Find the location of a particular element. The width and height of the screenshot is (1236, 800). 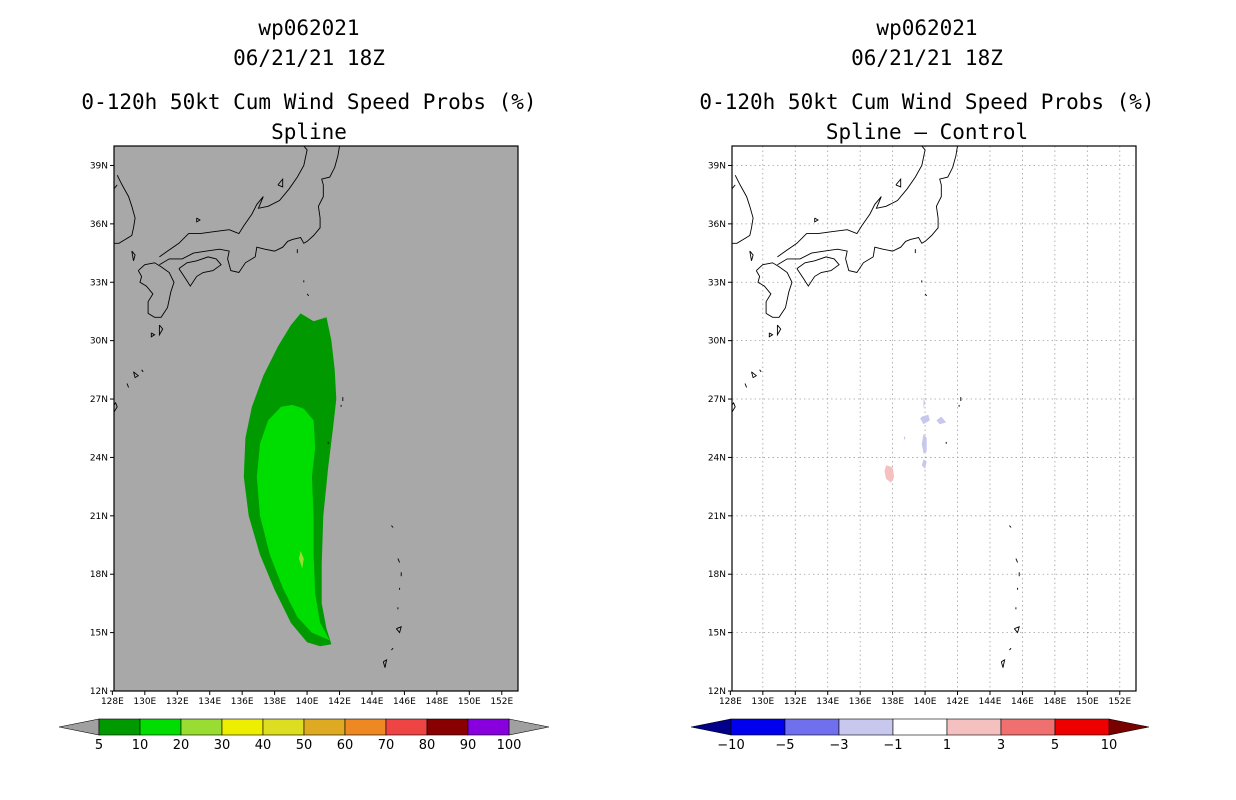

colorbar-label: 1 is located at coordinates (947, 745).